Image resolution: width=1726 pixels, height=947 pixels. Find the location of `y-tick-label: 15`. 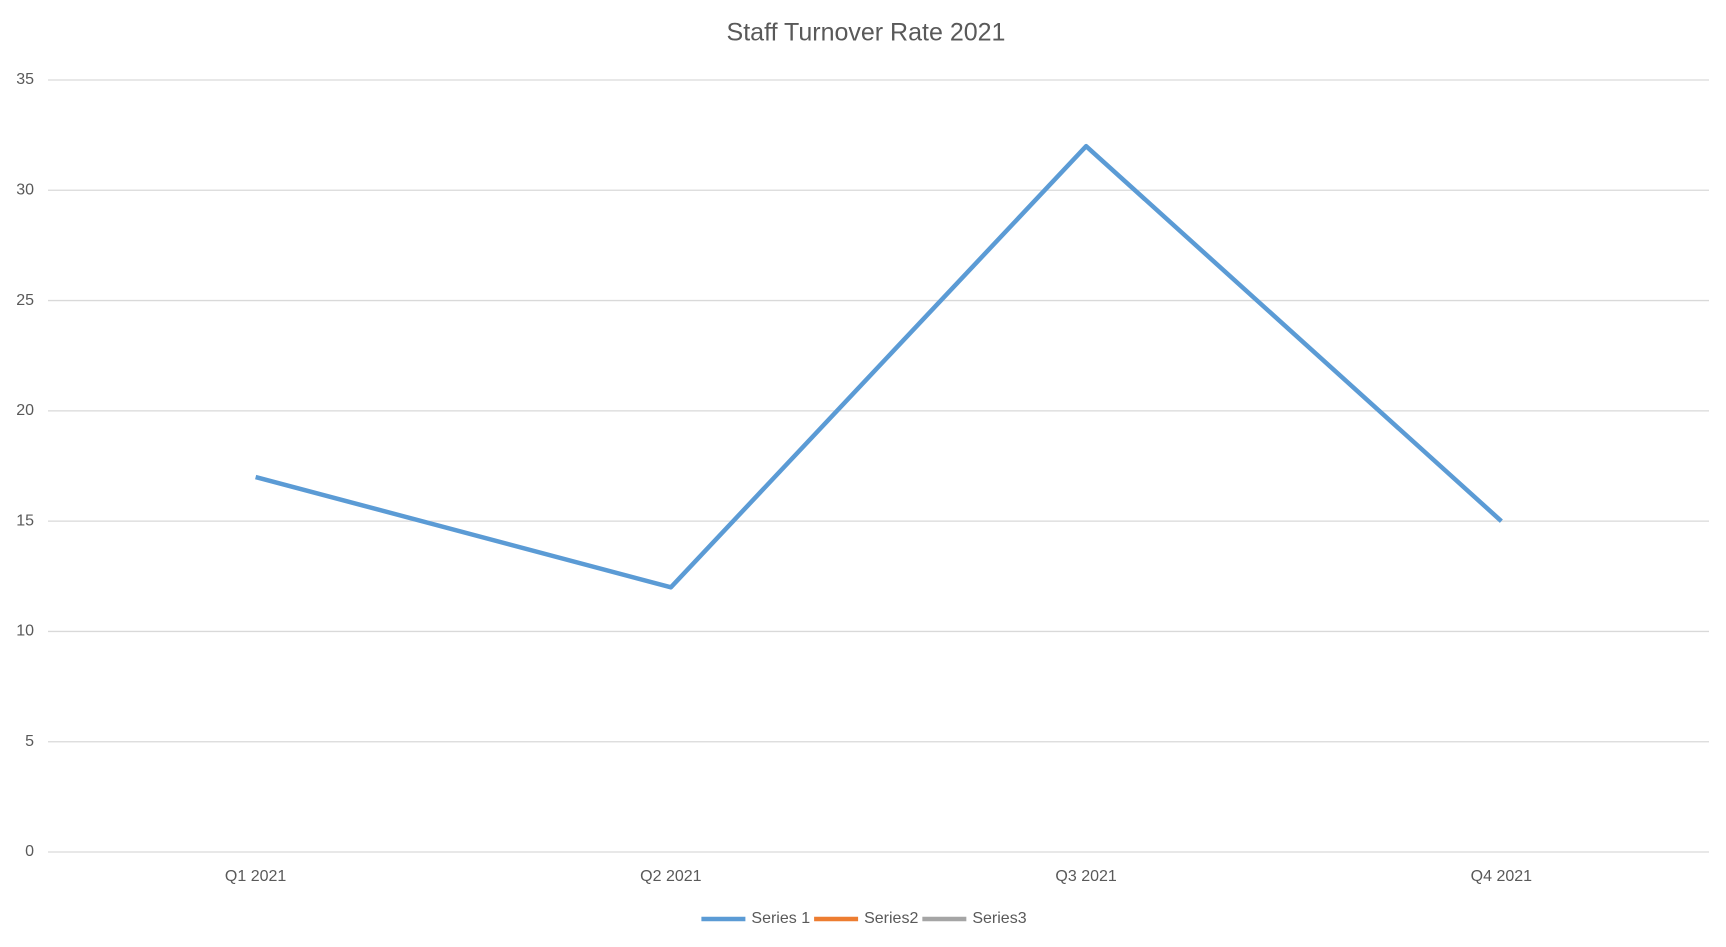

y-tick-label: 15 is located at coordinates (25, 520).